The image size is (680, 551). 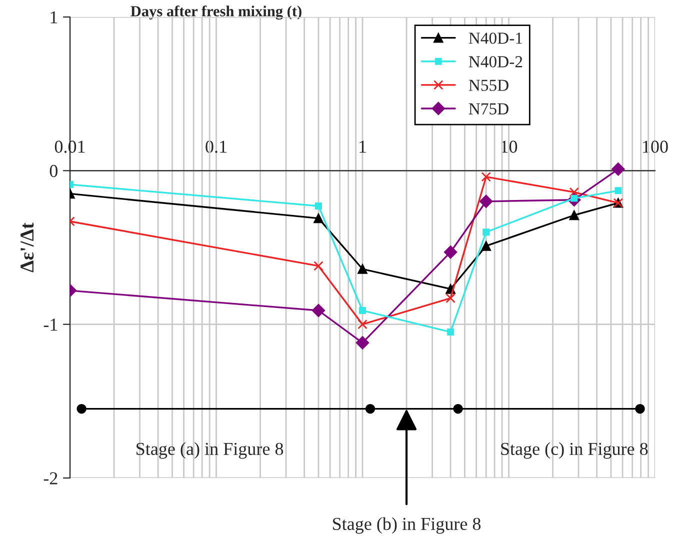 What do you see at coordinates (407, 525) in the screenshot?
I see `annotation: Stage (b) in Figure 8` at bounding box center [407, 525].